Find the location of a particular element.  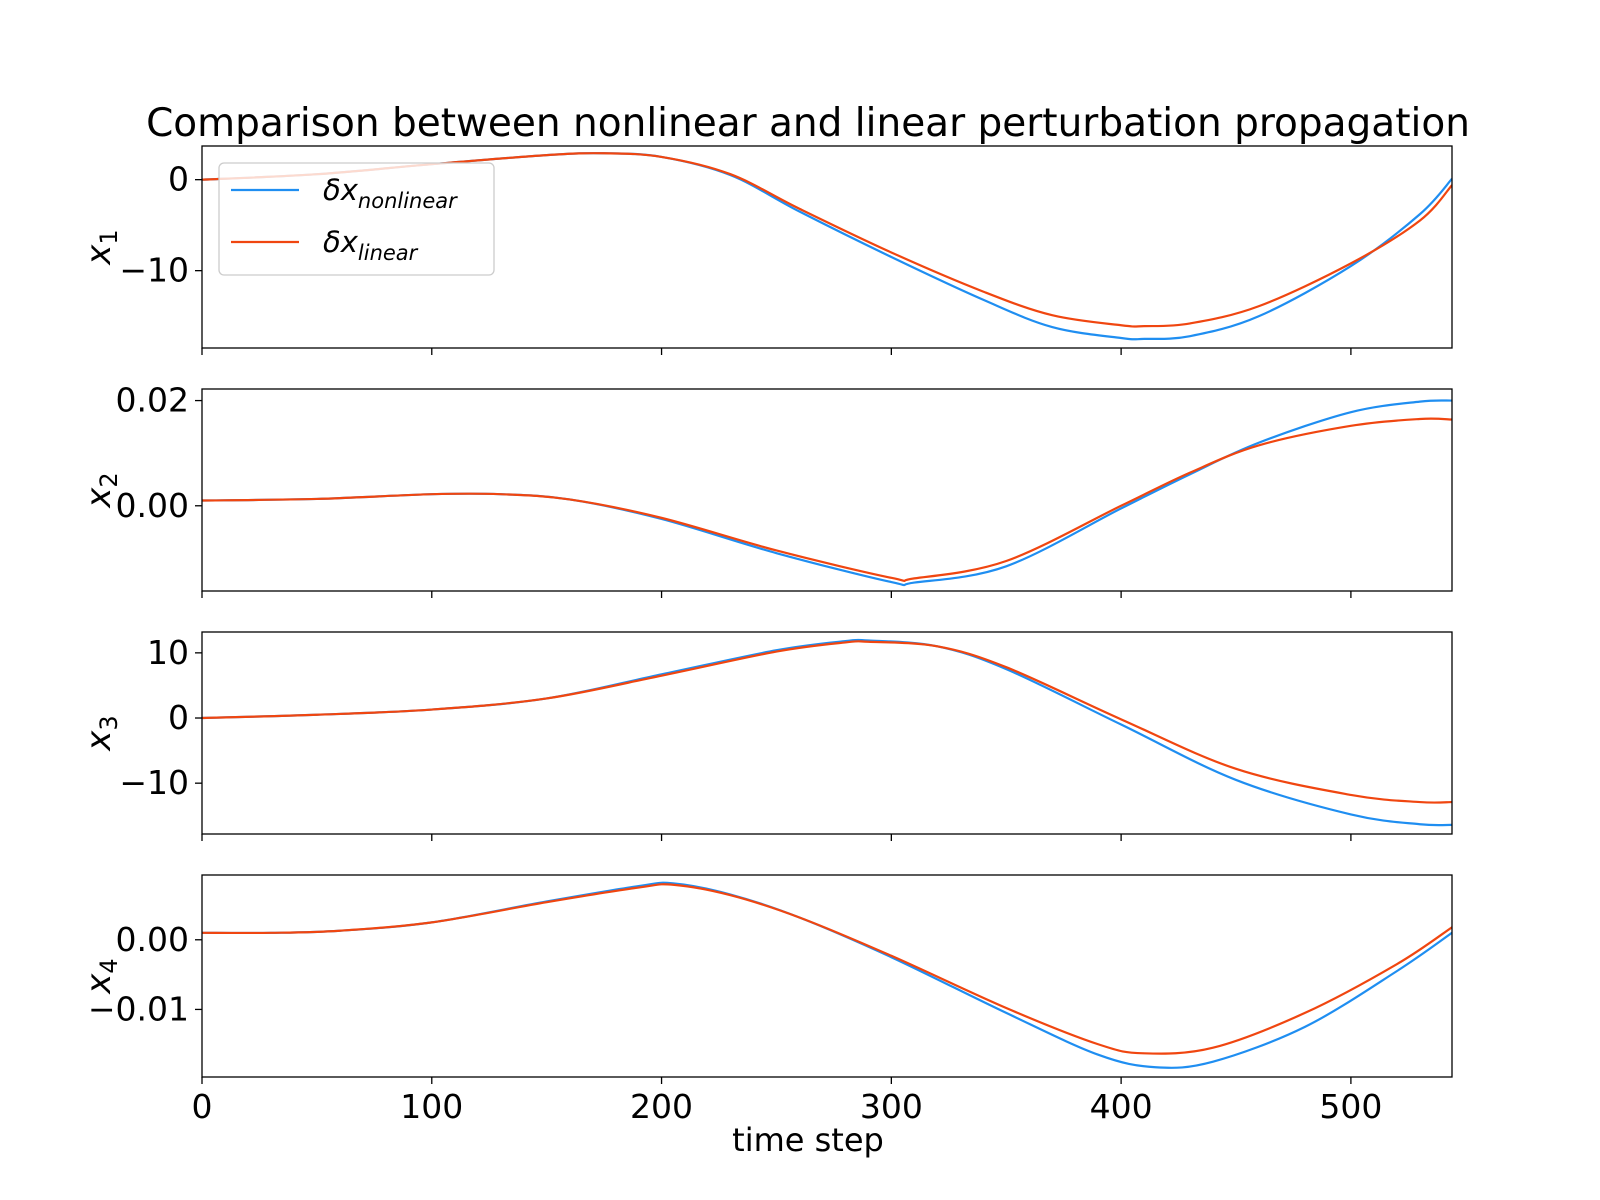

y-tick-label: −0.01 is located at coordinates (138, 1008).